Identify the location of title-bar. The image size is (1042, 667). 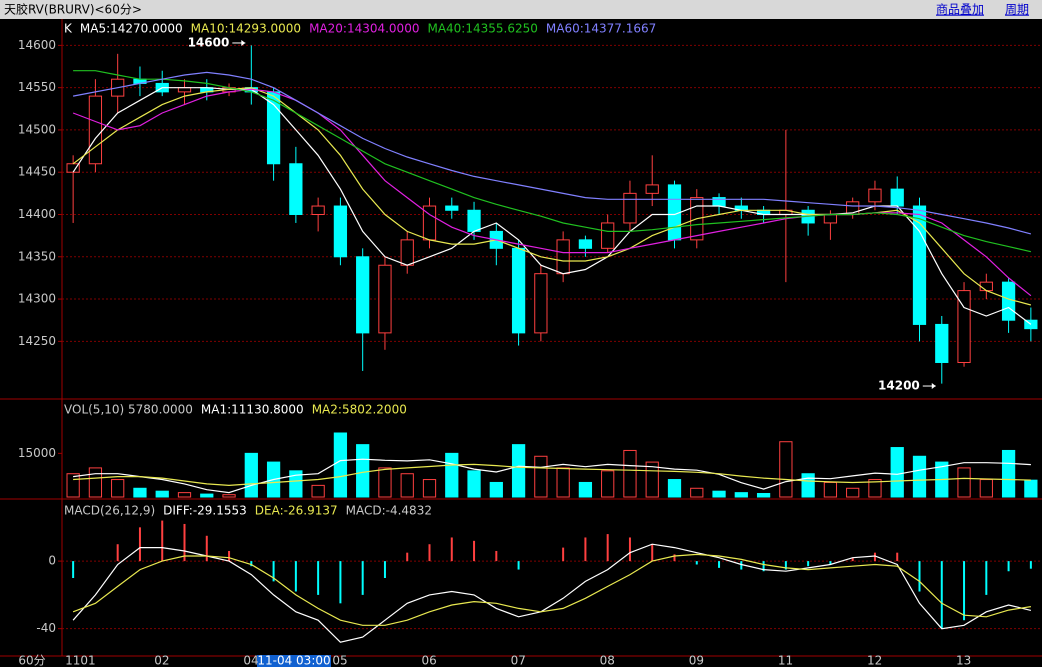
(521, 9).